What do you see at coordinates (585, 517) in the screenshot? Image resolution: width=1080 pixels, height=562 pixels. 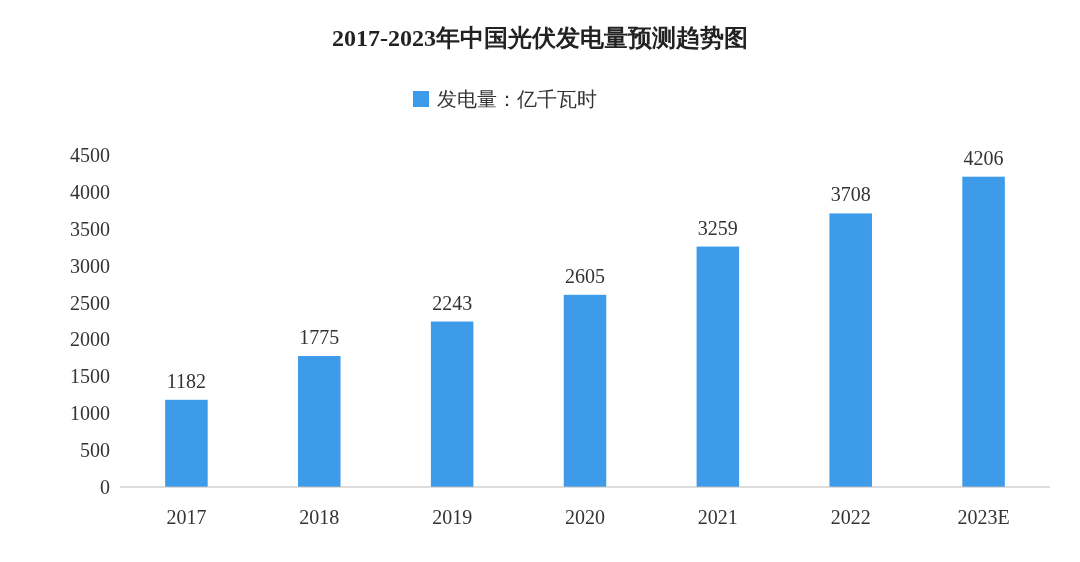 I see `x-tick-label: 2020` at bounding box center [585, 517].